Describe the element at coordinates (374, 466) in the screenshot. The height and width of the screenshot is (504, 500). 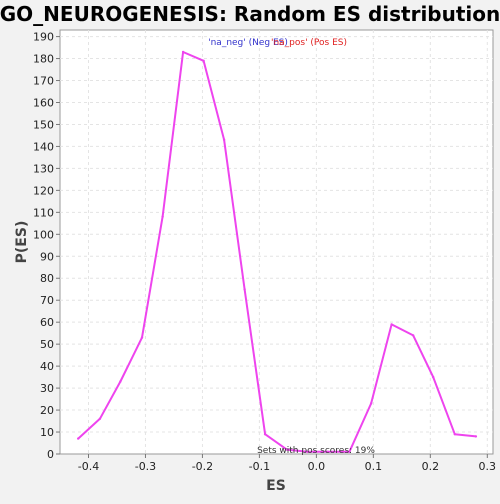
I see `x-tick-label: 0.1` at that location.